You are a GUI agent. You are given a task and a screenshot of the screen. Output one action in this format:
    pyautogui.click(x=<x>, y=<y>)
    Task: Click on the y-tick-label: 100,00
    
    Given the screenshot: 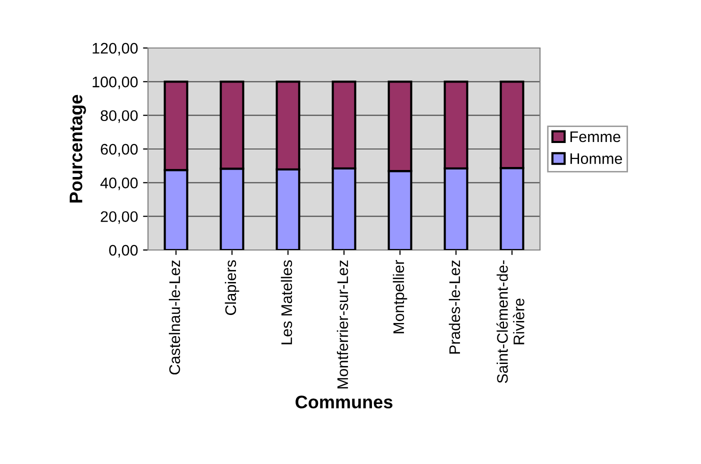 What is the action you would take?
    pyautogui.click(x=115, y=83)
    